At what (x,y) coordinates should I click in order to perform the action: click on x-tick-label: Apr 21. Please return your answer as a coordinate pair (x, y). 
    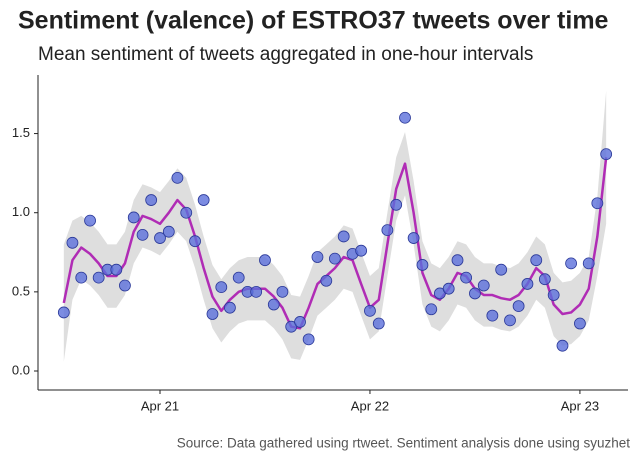
    Looking at the image, I should click on (160, 405).